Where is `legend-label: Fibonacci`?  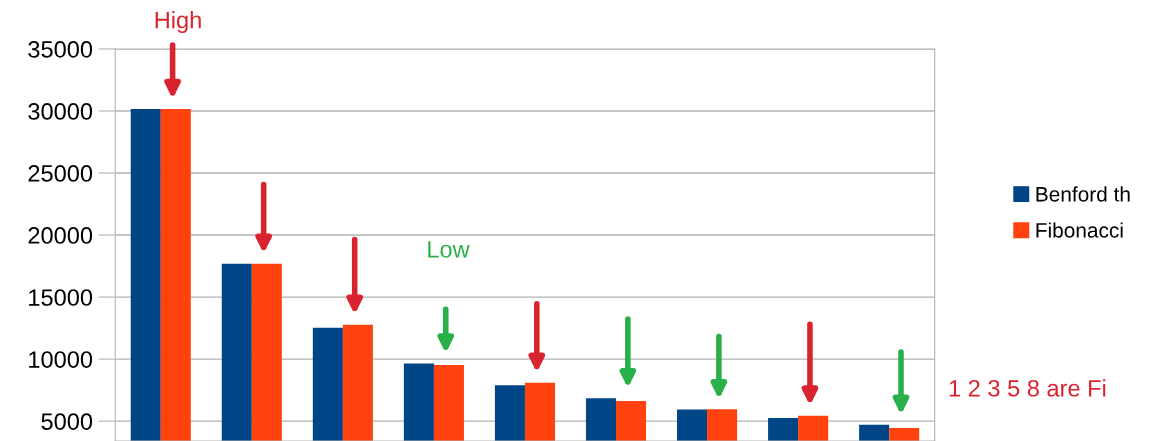 legend-label: Fibonacci is located at coordinates (1079, 230).